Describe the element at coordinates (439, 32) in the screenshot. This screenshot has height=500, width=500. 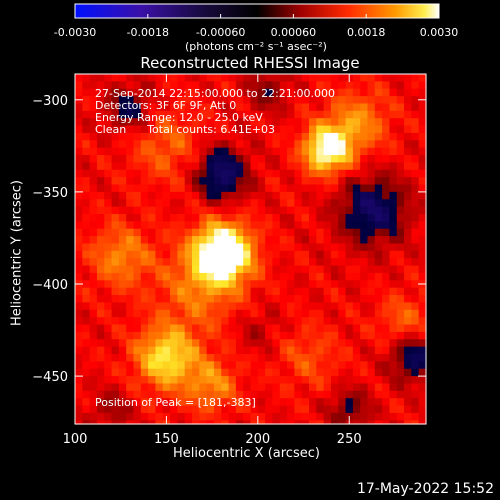
I see `colorbar-tick-label: 0.0030` at that location.